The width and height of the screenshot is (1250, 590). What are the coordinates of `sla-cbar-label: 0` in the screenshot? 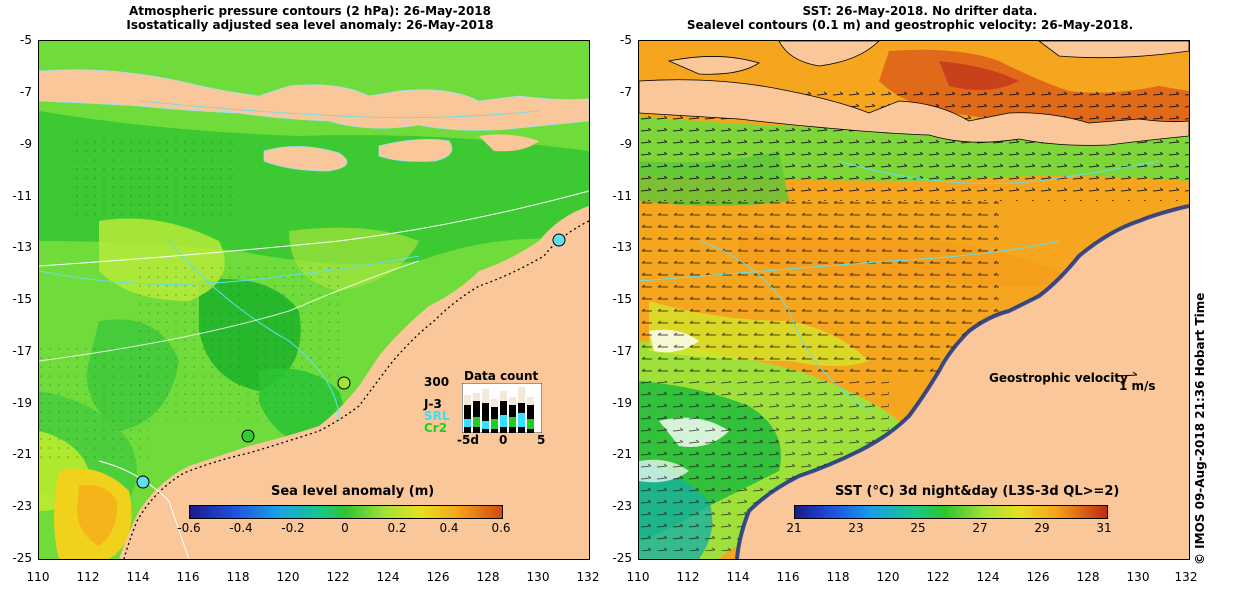 It's located at (345, 528).